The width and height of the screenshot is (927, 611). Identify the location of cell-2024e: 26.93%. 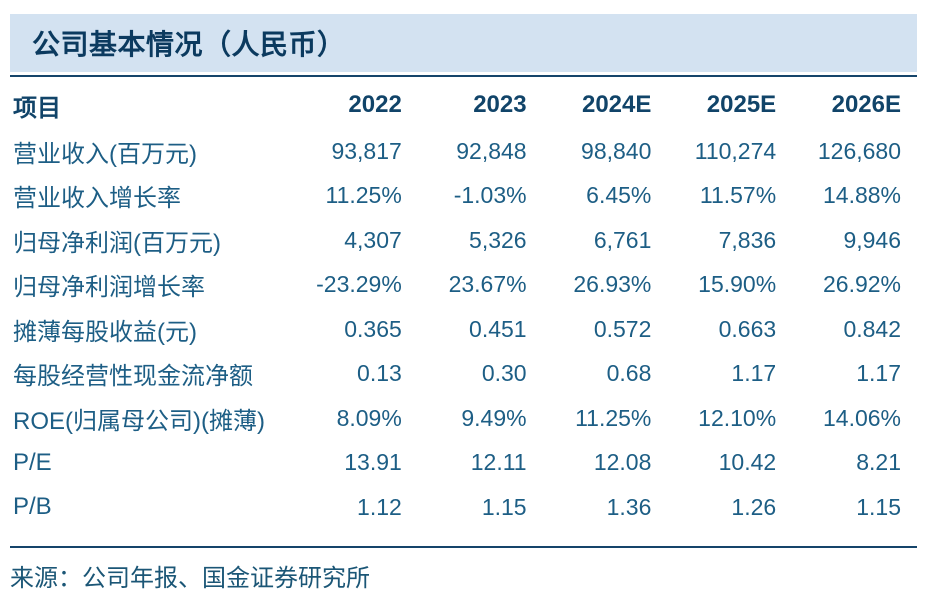
(612, 284).